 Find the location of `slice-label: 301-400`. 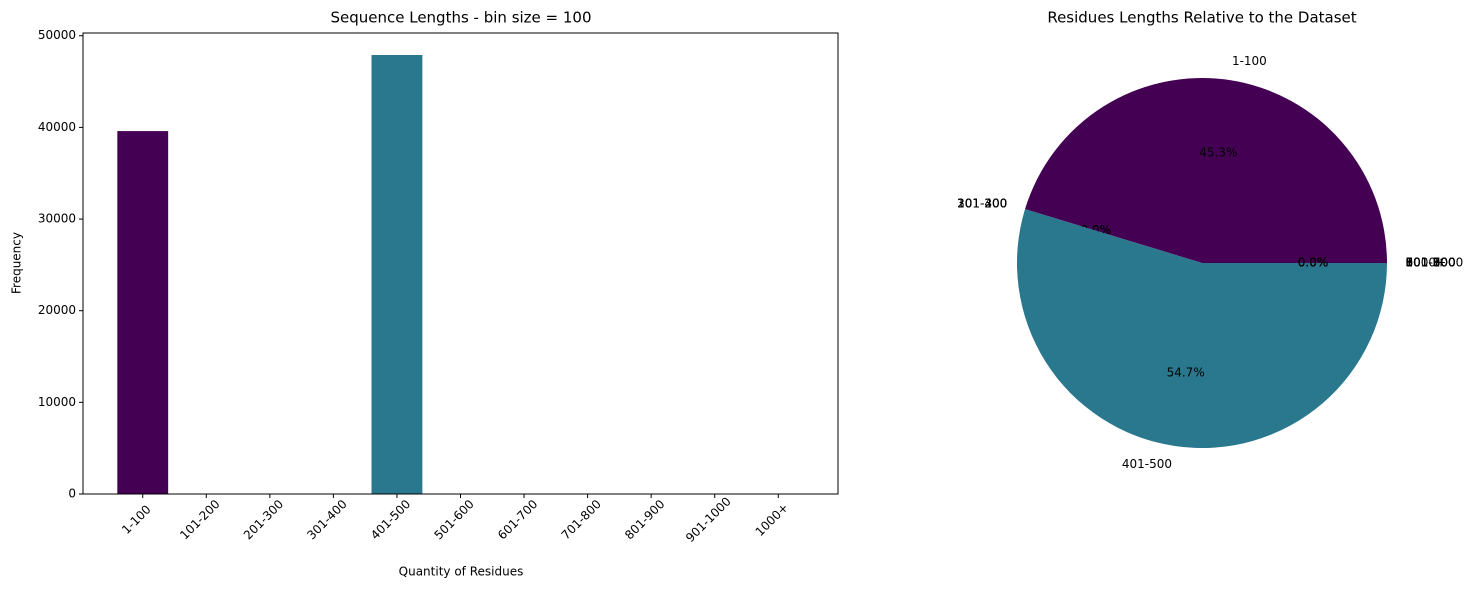

slice-label: 301-400 is located at coordinates (982, 203).